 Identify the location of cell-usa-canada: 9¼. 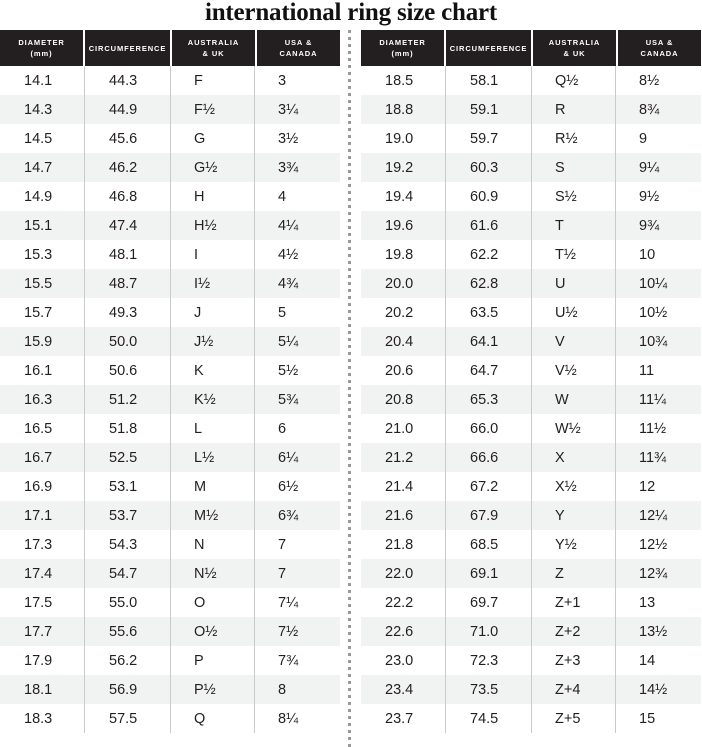
(657, 167).